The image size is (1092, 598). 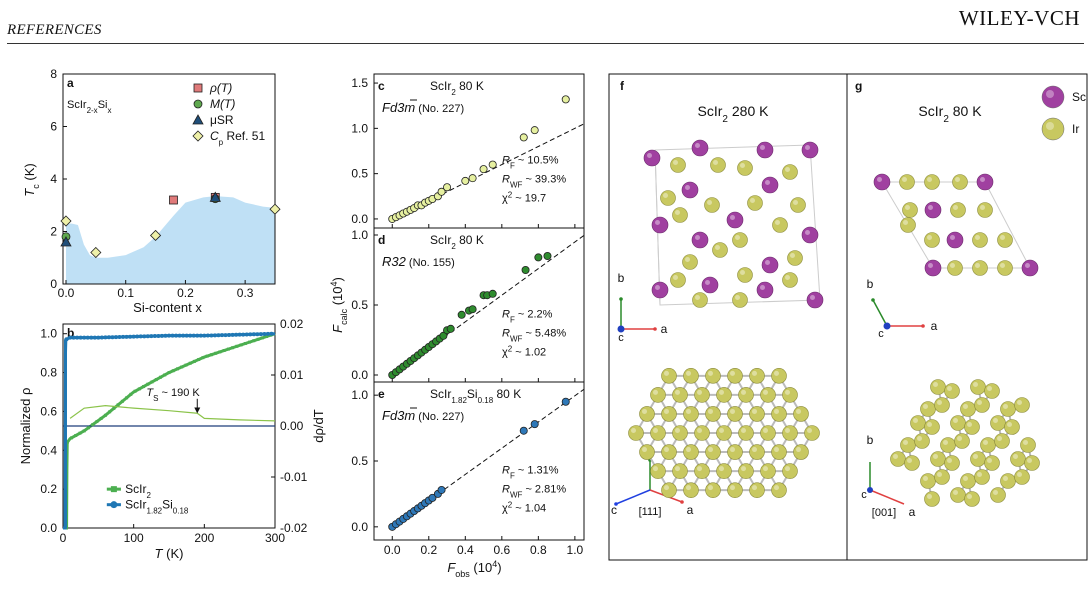 I want to click on b-axis-arrow, so click(x=880, y=313).